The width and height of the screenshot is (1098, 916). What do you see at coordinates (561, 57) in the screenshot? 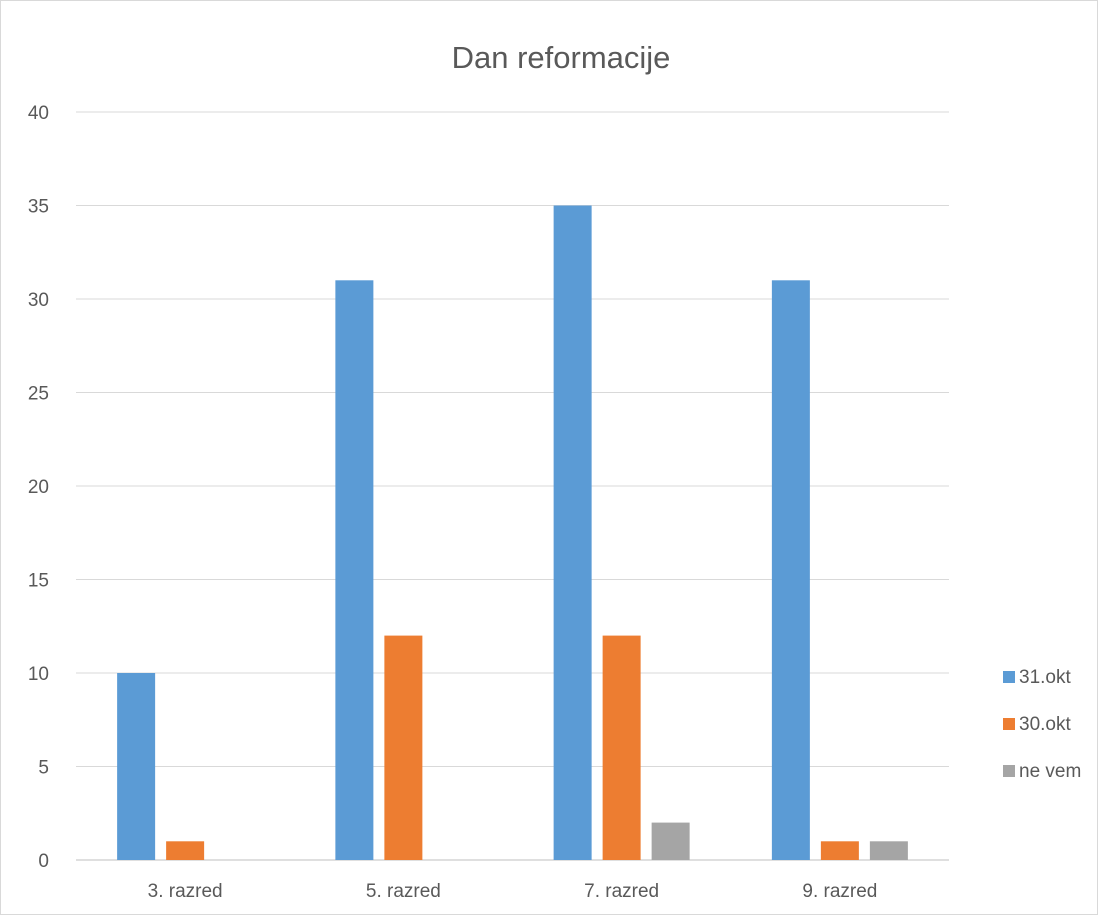
I see `chart-title: Dan reformacije` at bounding box center [561, 57].